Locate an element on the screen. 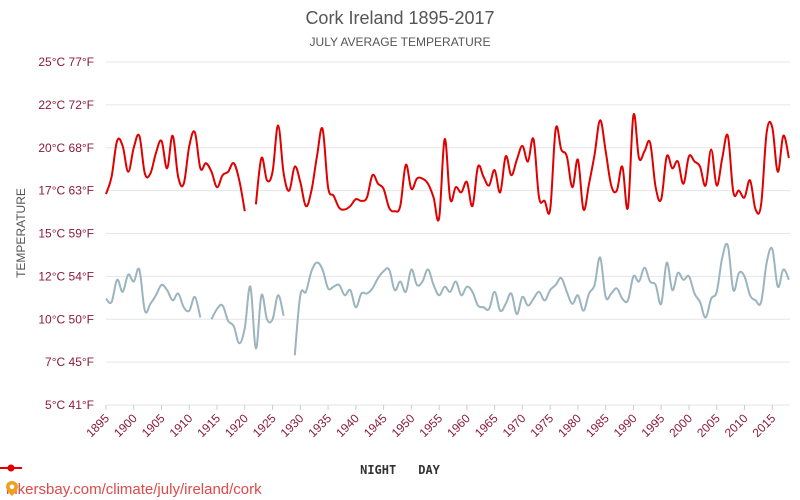 This screenshot has height=500, width=800. chart-title: Cork Ireland 1895-2017 is located at coordinates (400, 18).